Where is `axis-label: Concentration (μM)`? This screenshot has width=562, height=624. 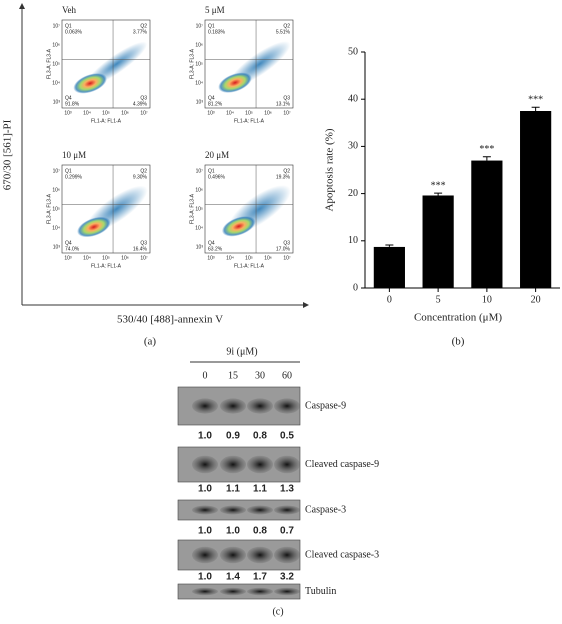 axis-label: Concentration (μM) is located at coordinates (458, 318).